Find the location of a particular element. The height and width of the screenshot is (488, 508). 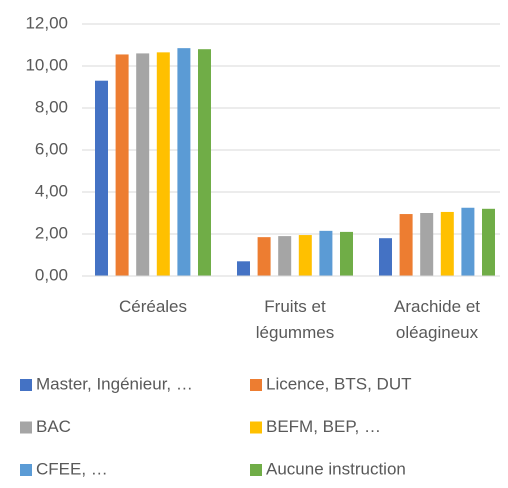

y-tick-label: 8,00 is located at coordinates (51, 106).